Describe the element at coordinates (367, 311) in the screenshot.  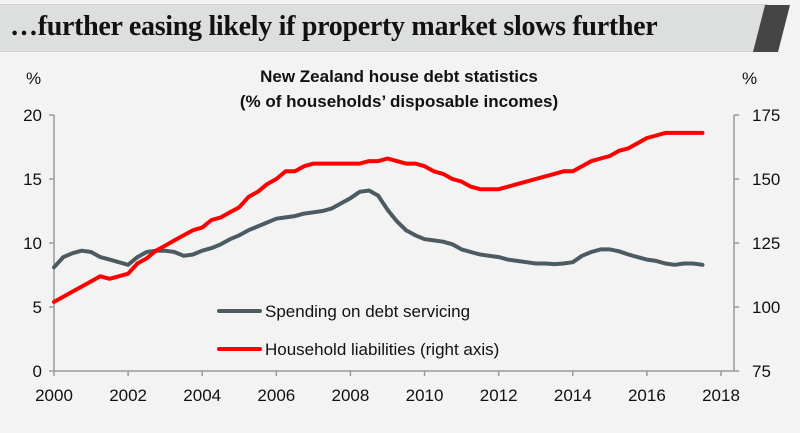
I see `legend-label-debt-servicing: Spending on debt servicing` at that location.